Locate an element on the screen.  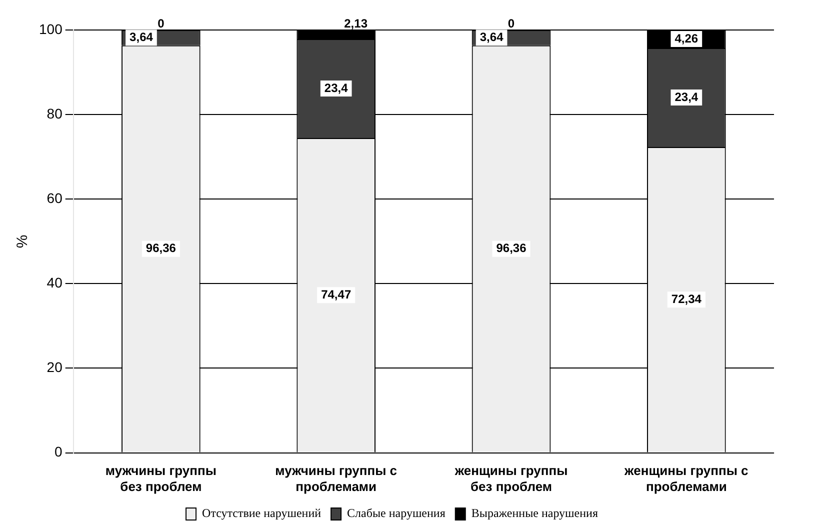
y-axis-title: % is located at coordinates (23, 241).